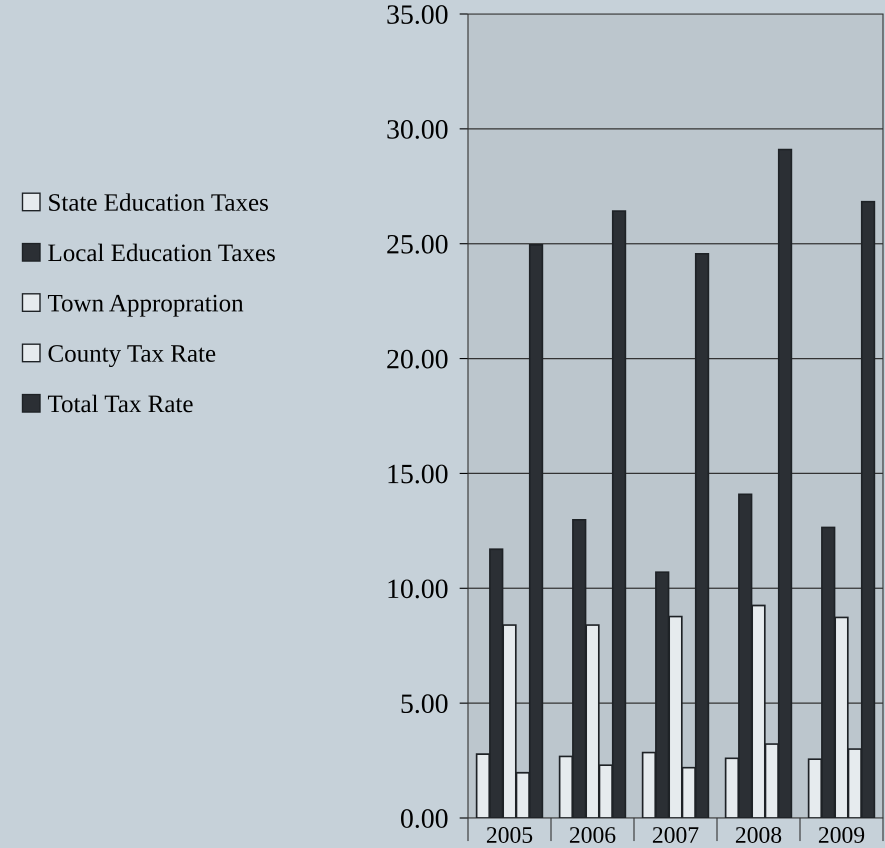  What do you see at coordinates (417, 359) in the screenshot?
I see `y-tick-label: 20.00` at bounding box center [417, 359].